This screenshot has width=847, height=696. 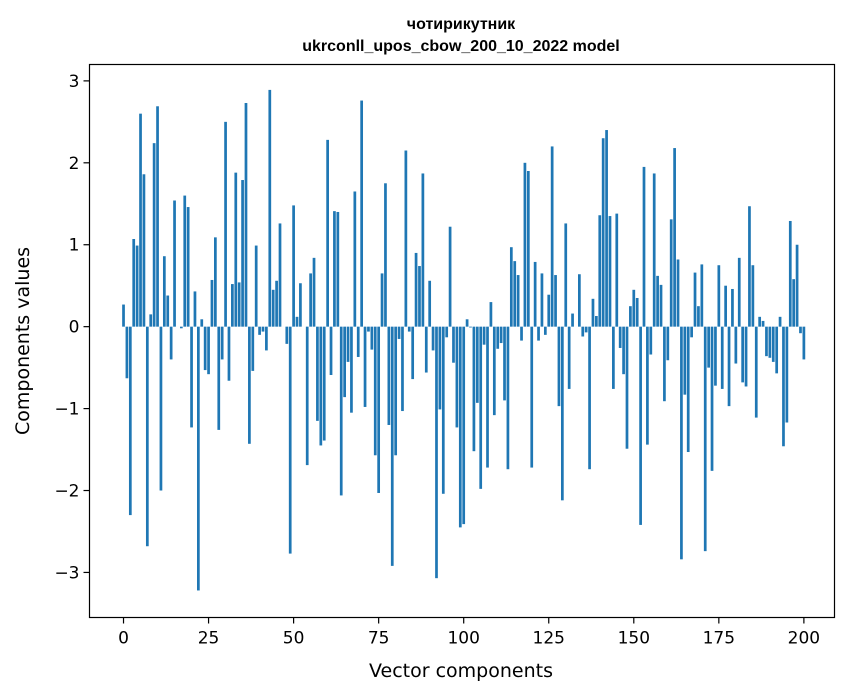 What do you see at coordinates (123, 639) in the screenshot?
I see `x-tick-label: 0` at bounding box center [123, 639].